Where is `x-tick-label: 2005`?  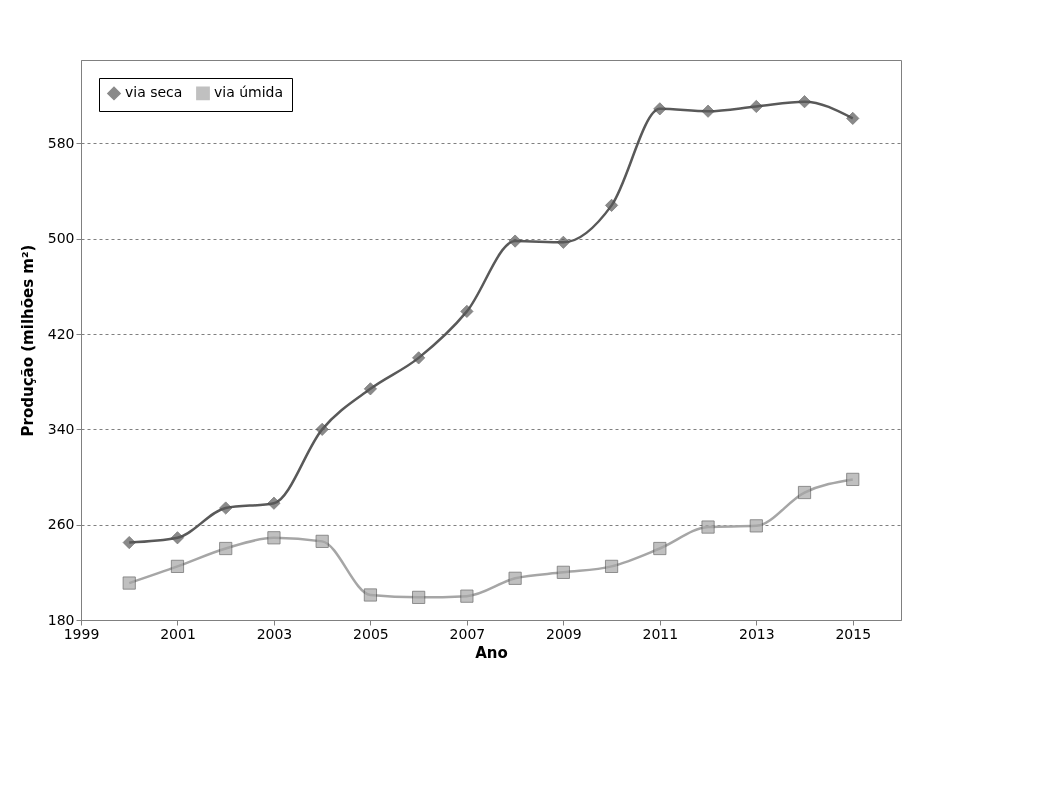 x-tick-label: 2005 is located at coordinates (371, 633).